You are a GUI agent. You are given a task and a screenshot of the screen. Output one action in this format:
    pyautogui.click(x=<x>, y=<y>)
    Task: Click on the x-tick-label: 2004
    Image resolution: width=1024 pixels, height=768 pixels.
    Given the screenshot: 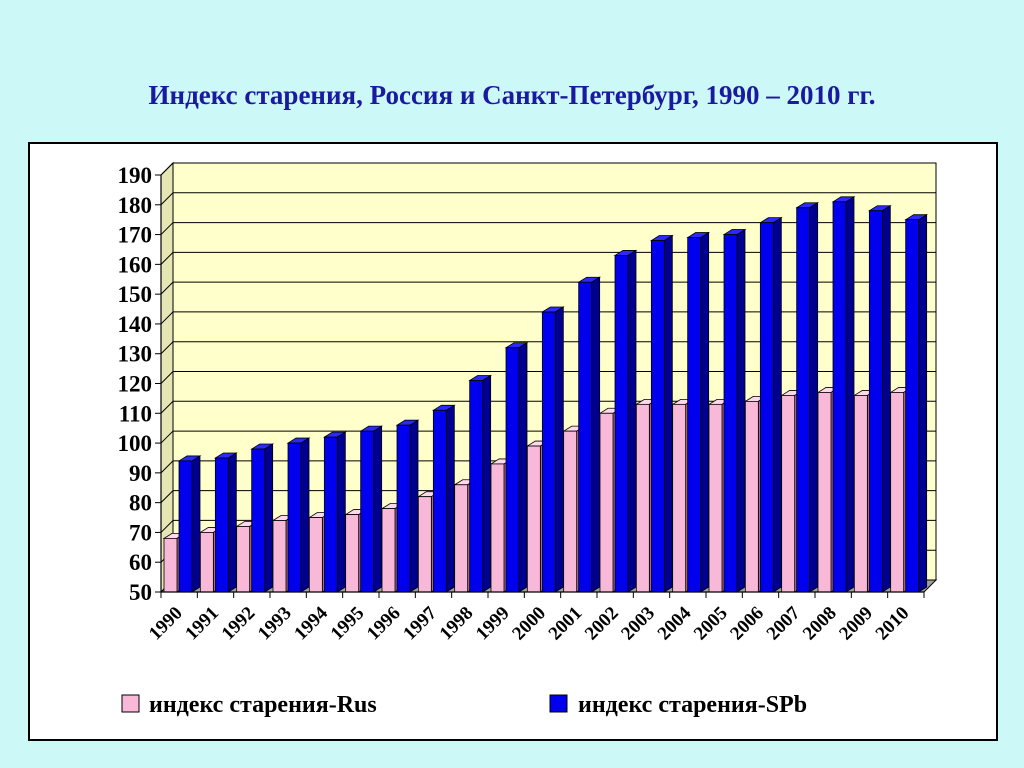 What is the action you would take?
    pyautogui.click(x=675, y=623)
    